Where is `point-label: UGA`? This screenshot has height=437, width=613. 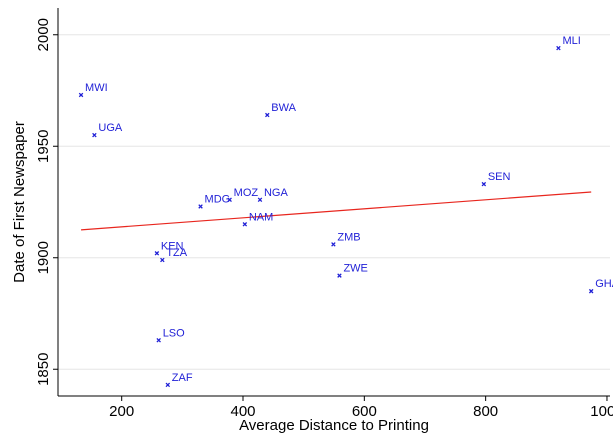
point-label: UGA is located at coordinates (110, 128).